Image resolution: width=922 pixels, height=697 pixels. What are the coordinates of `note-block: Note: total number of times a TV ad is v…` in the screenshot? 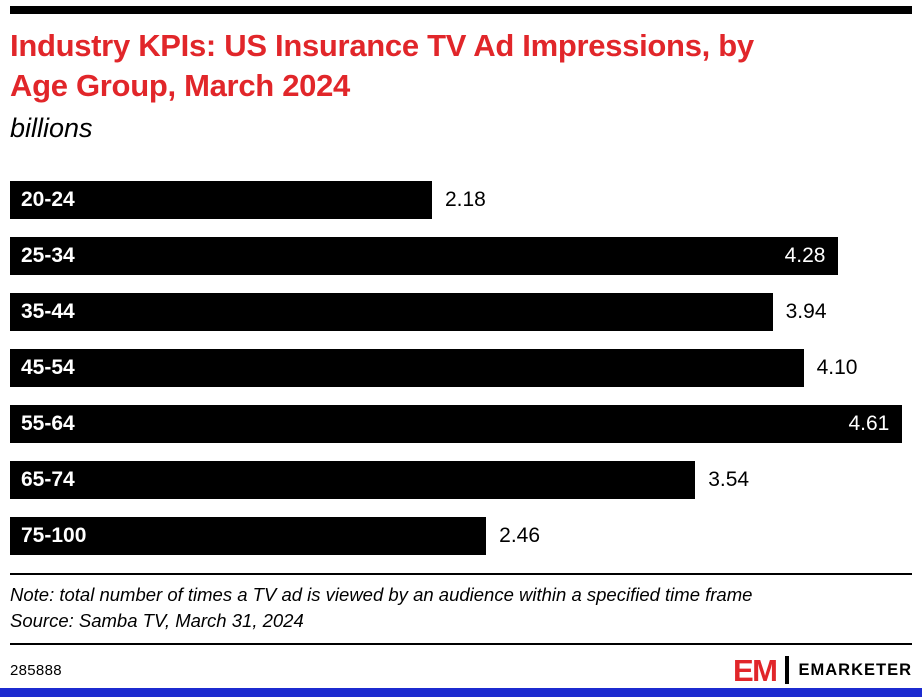 It's located at (461, 608).